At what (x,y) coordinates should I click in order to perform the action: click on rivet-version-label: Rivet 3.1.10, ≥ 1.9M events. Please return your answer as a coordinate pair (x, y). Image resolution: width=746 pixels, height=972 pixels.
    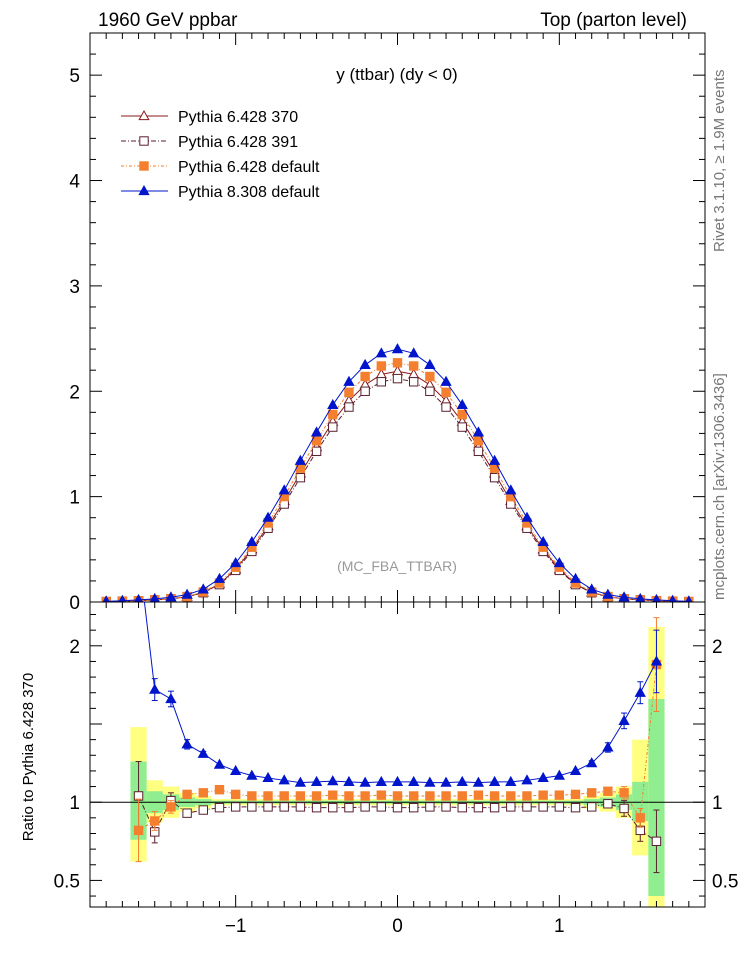
    Looking at the image, I should click on (719, 161).